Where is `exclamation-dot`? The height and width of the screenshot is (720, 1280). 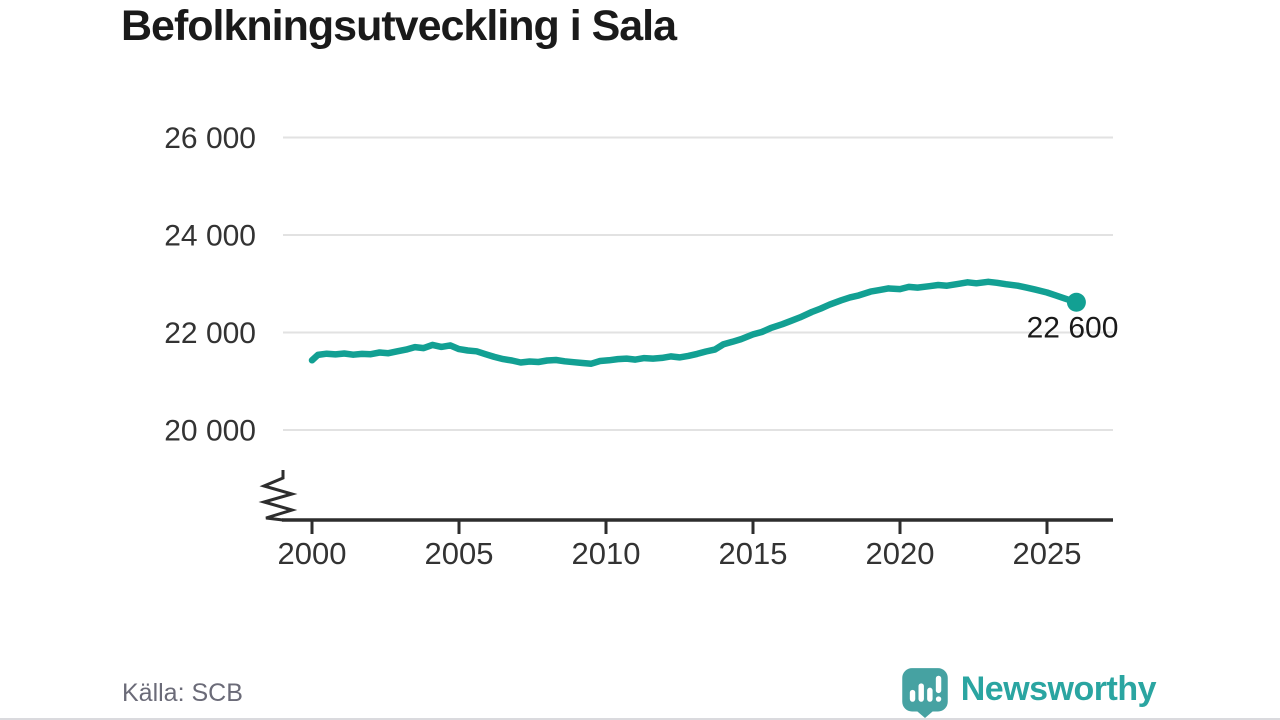 exclamation-dot is located at coordinates (938, 699).